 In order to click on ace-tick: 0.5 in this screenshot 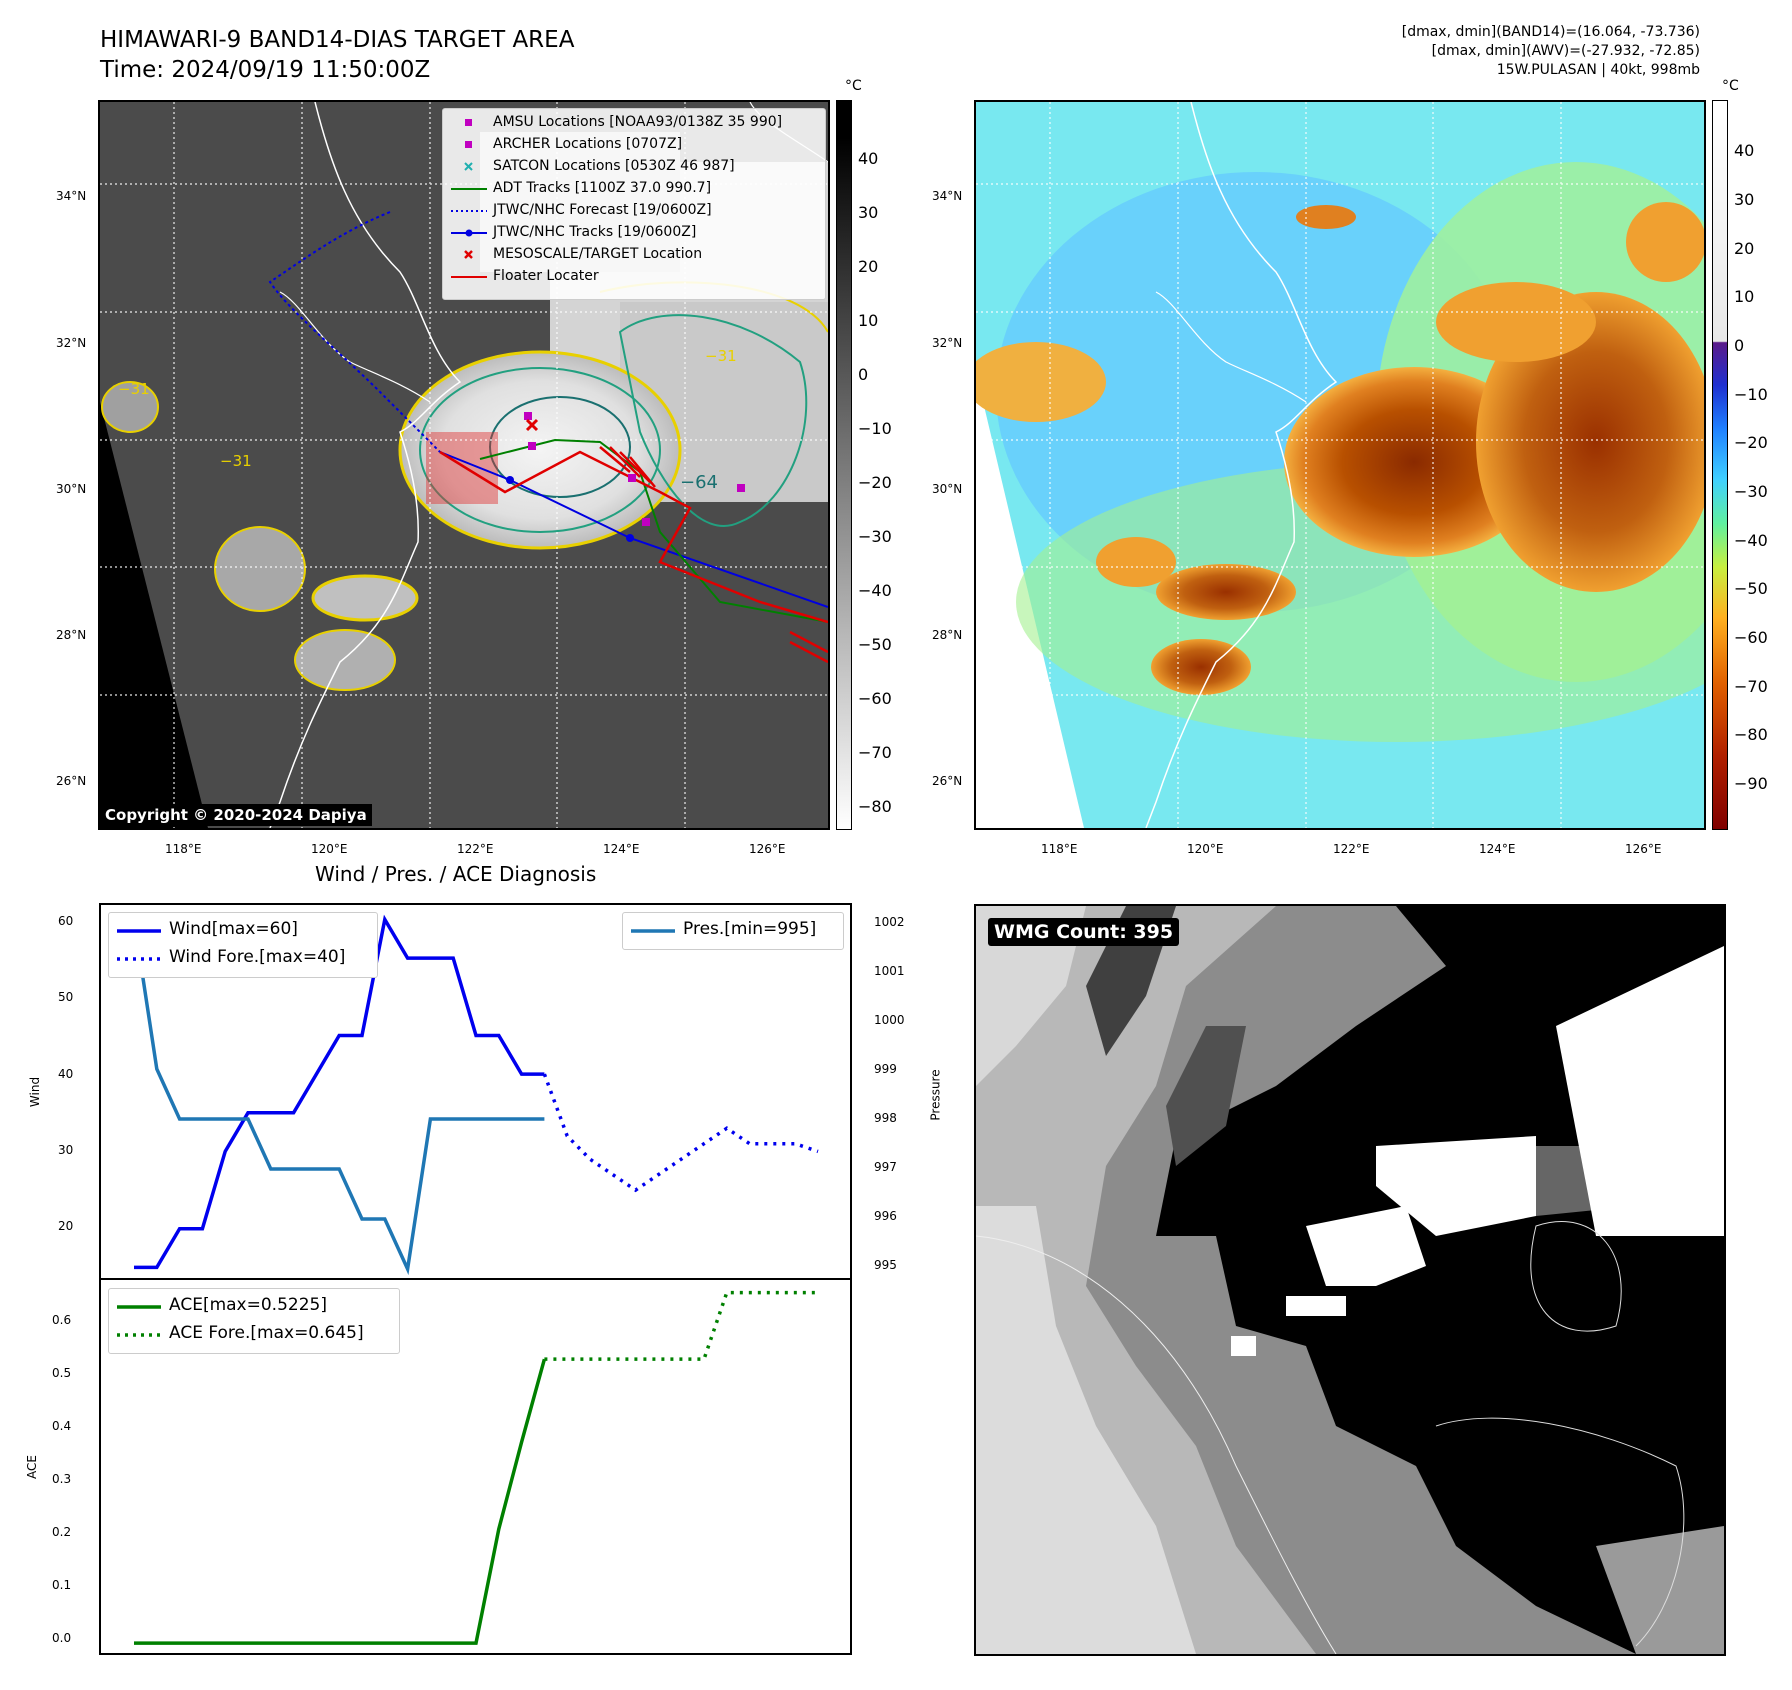, I will do `click(62, 1373)`.